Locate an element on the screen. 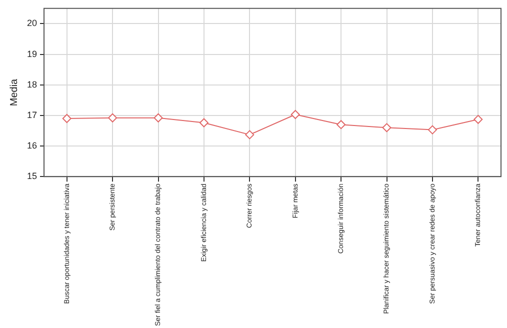 This screenshot has height=328, width=507. y-tick-label: 20 is located at coordinates (32, 23).